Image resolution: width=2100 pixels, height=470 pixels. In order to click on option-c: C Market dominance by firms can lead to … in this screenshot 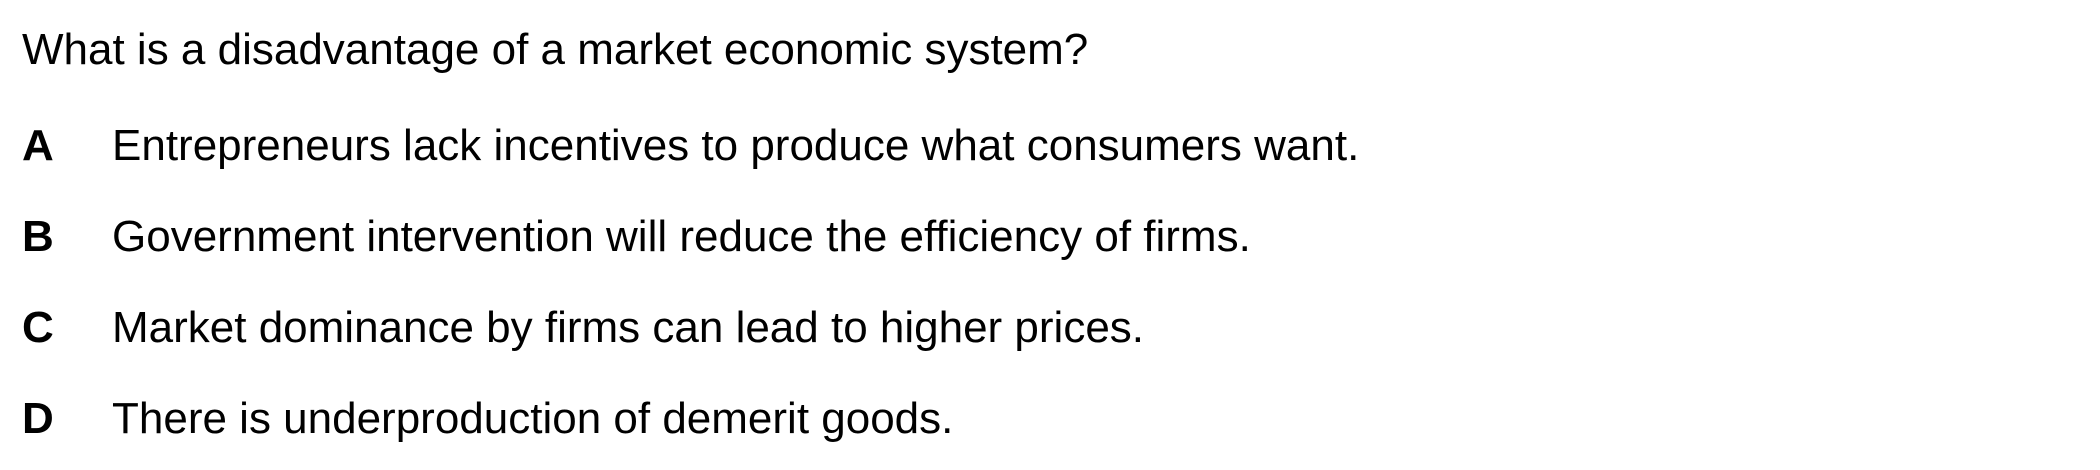, I will do `click(583, 328)`.